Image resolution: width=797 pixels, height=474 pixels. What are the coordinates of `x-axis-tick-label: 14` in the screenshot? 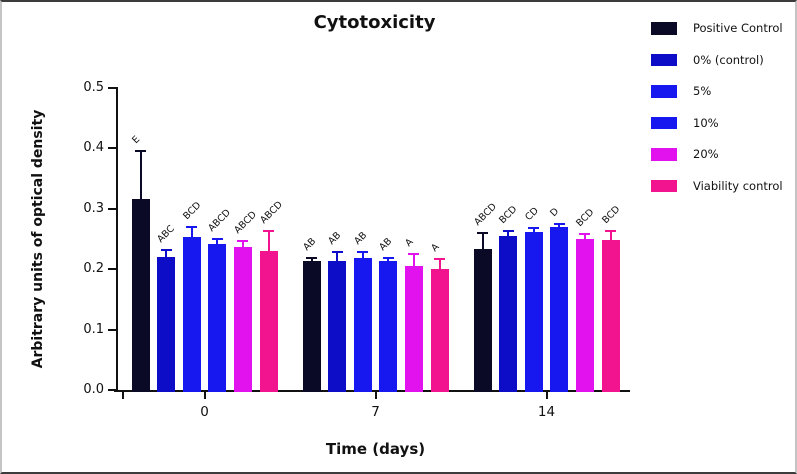 It's located at (546, 412).